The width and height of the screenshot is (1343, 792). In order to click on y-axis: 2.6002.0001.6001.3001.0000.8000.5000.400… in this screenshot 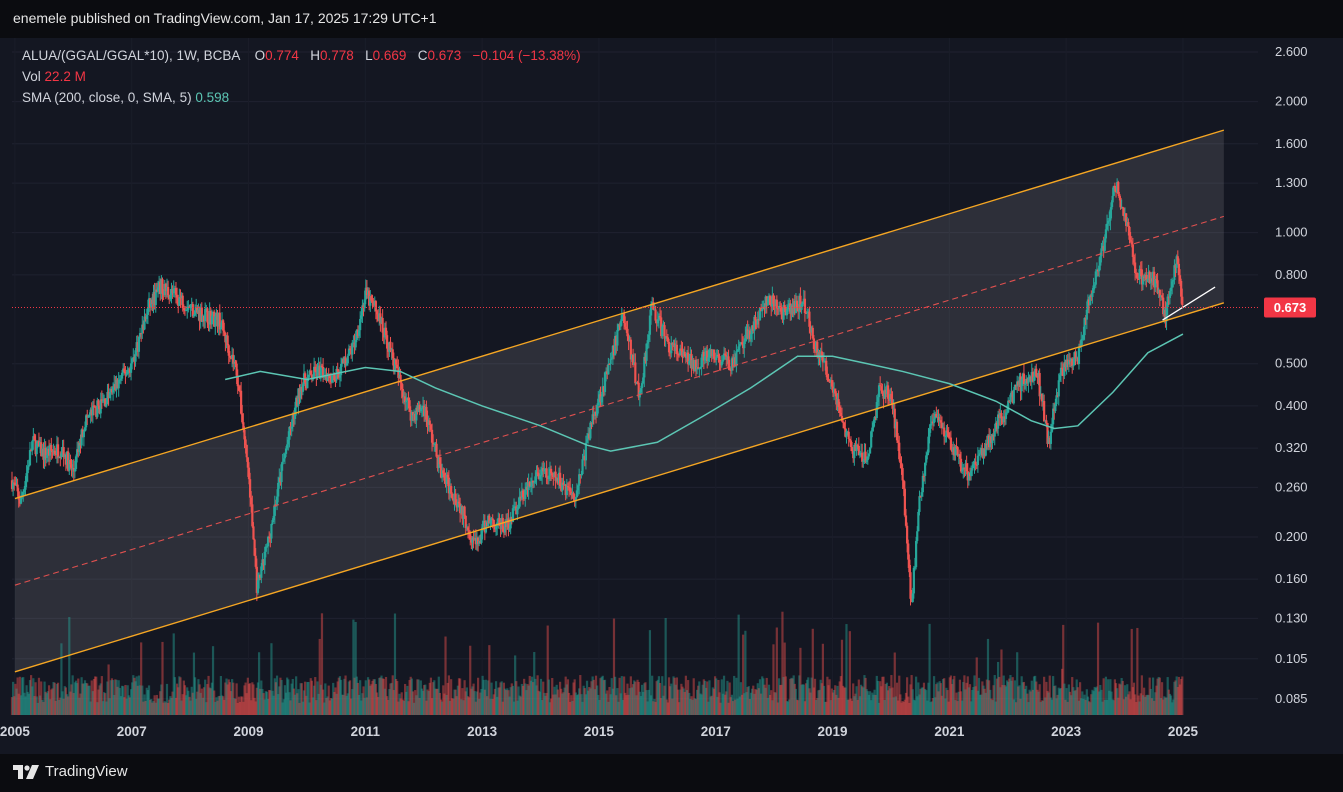, I will do `click(1291, 375)`.